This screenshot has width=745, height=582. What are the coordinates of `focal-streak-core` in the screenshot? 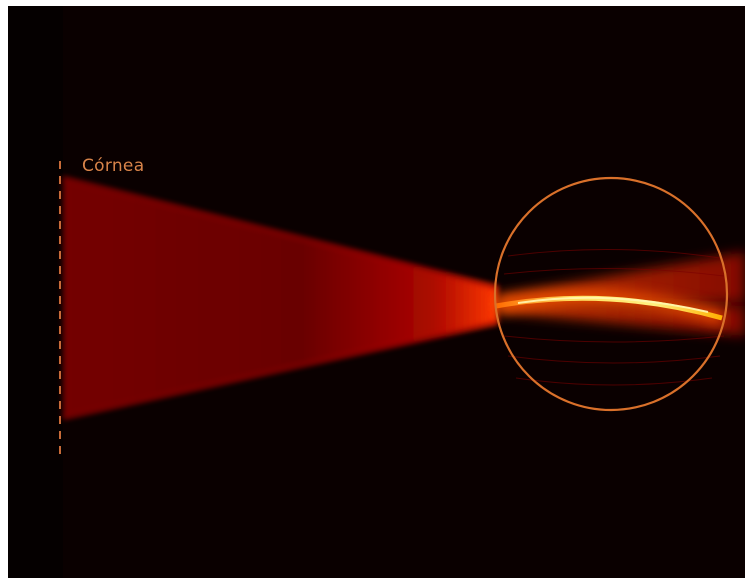 It's located at (613, 304).